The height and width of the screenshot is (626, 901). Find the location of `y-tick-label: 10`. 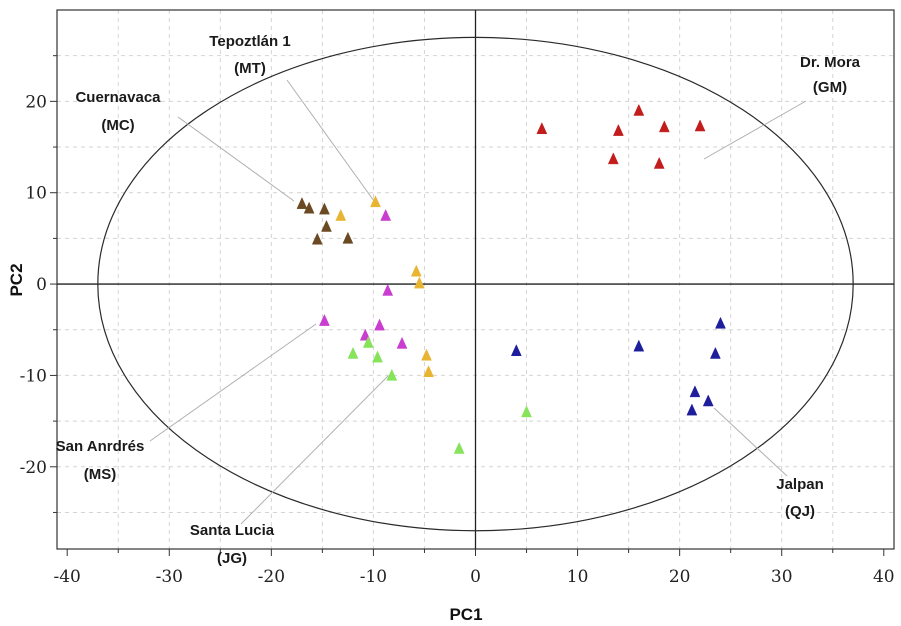

y-tick-label: 10 is located at coordinates (36, 194).